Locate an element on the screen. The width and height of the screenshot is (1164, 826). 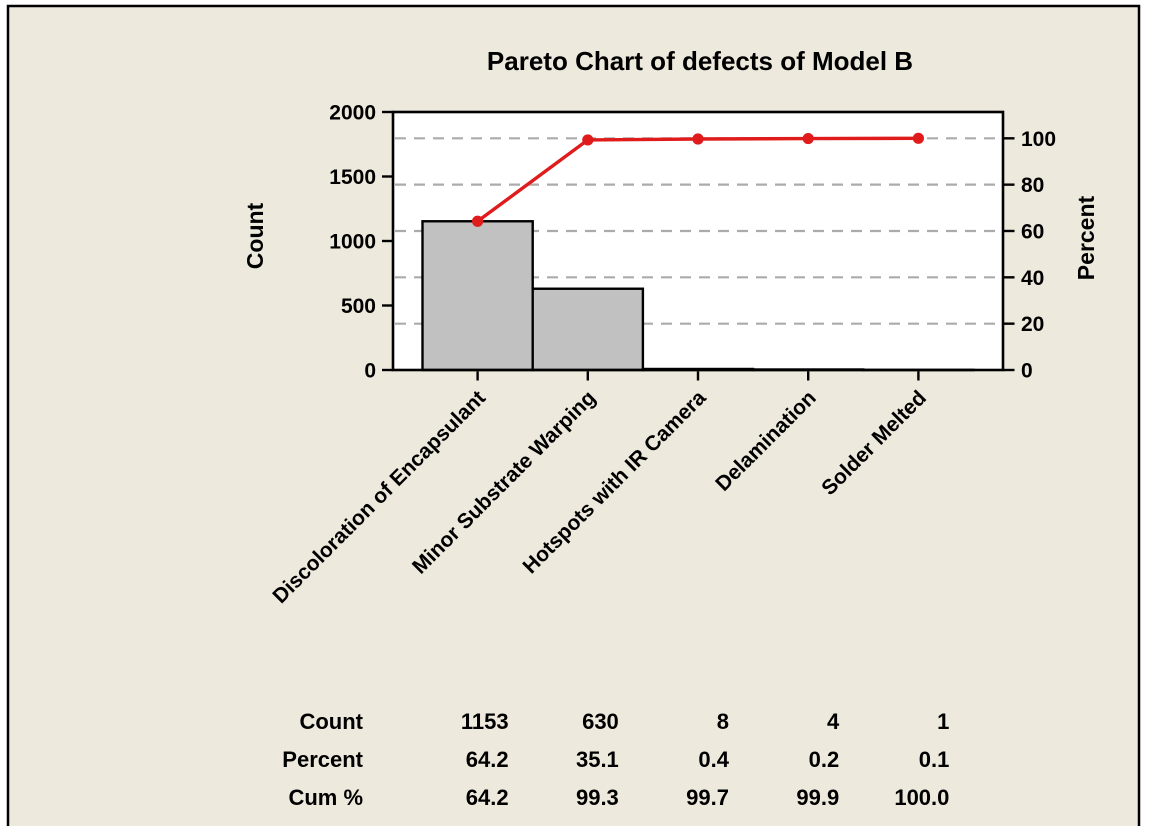
table-cell: 1153 is located at coordinates (485, 721).